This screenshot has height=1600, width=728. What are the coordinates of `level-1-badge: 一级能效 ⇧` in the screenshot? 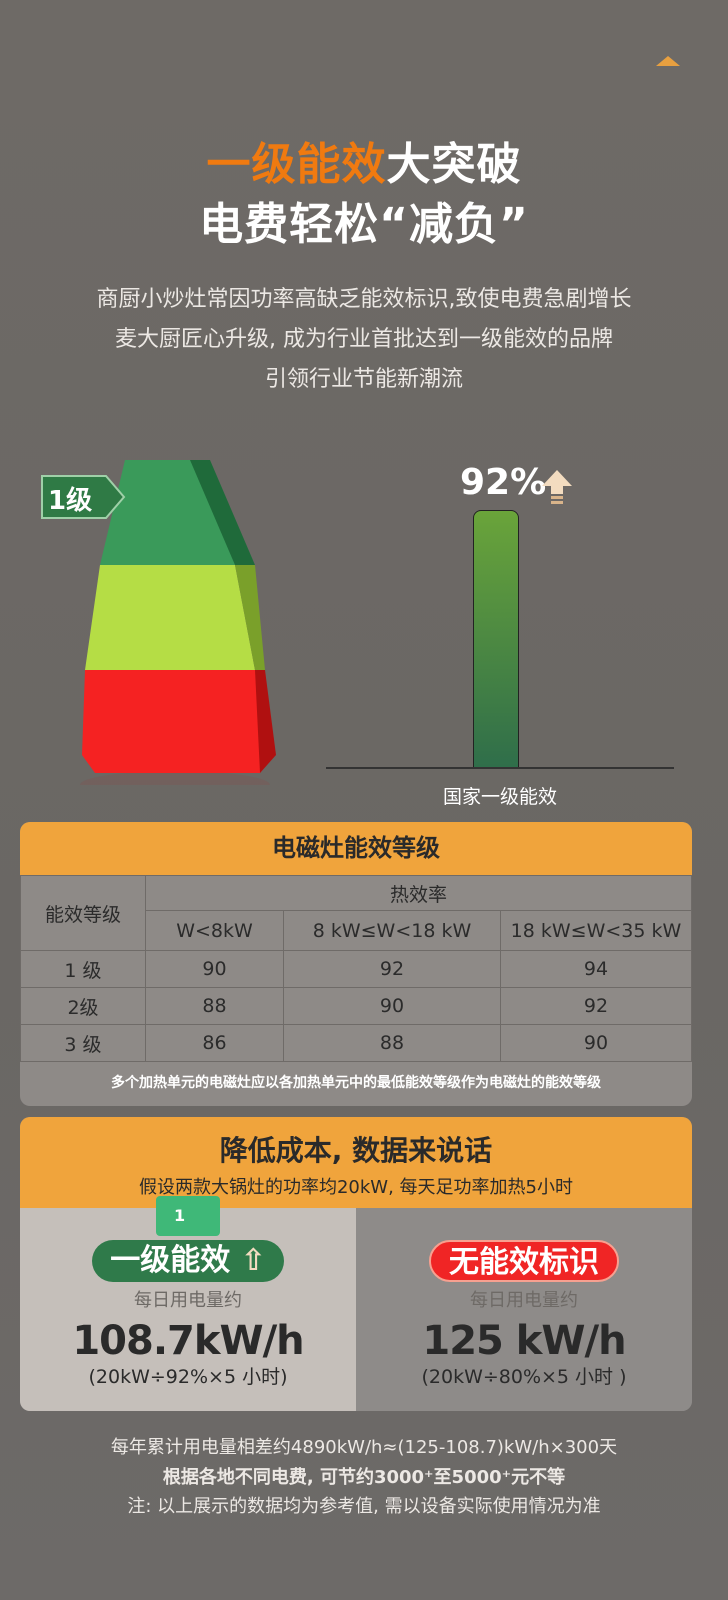 It's located at (188, 1261).